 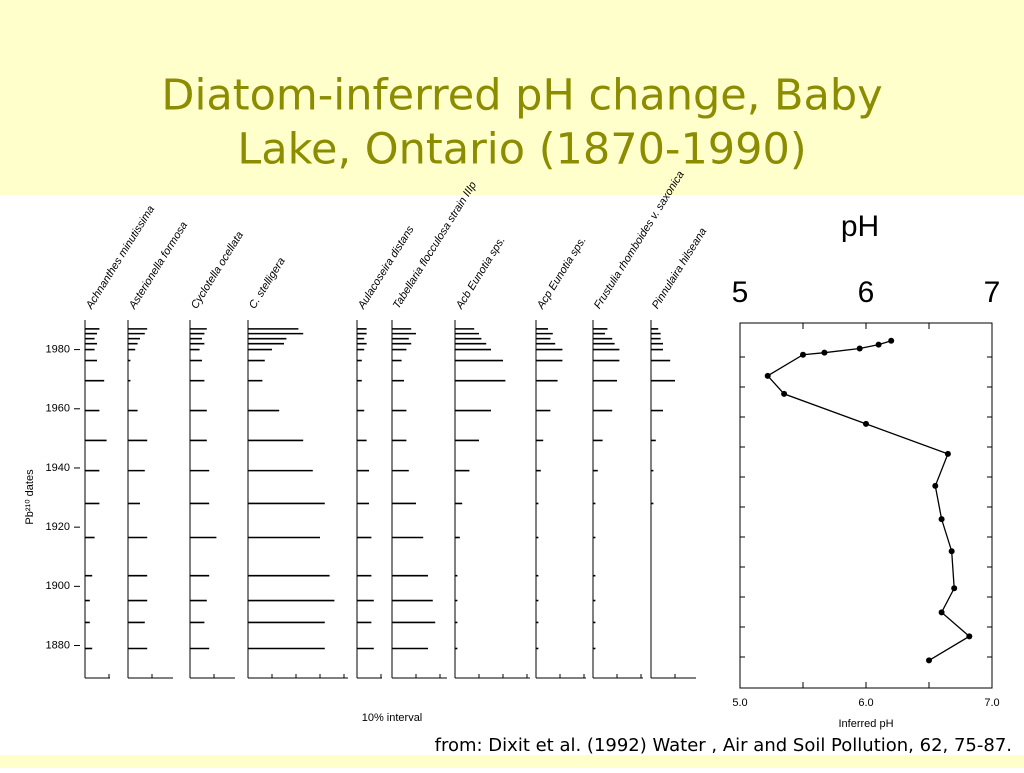 I want to click on x-tick-label: 6.0, so click(x=865, y=703).